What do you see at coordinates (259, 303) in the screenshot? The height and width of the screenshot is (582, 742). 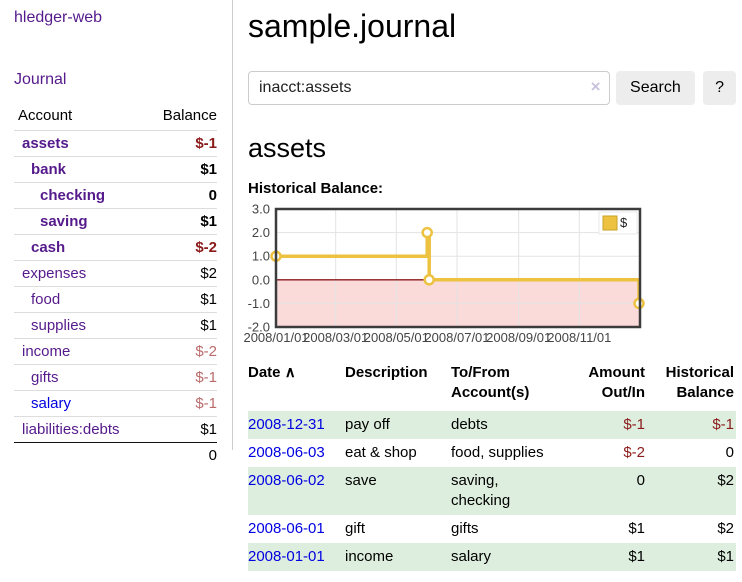 I see `y-axis-tick-label: -1.0` at bounding box center [259, 303].